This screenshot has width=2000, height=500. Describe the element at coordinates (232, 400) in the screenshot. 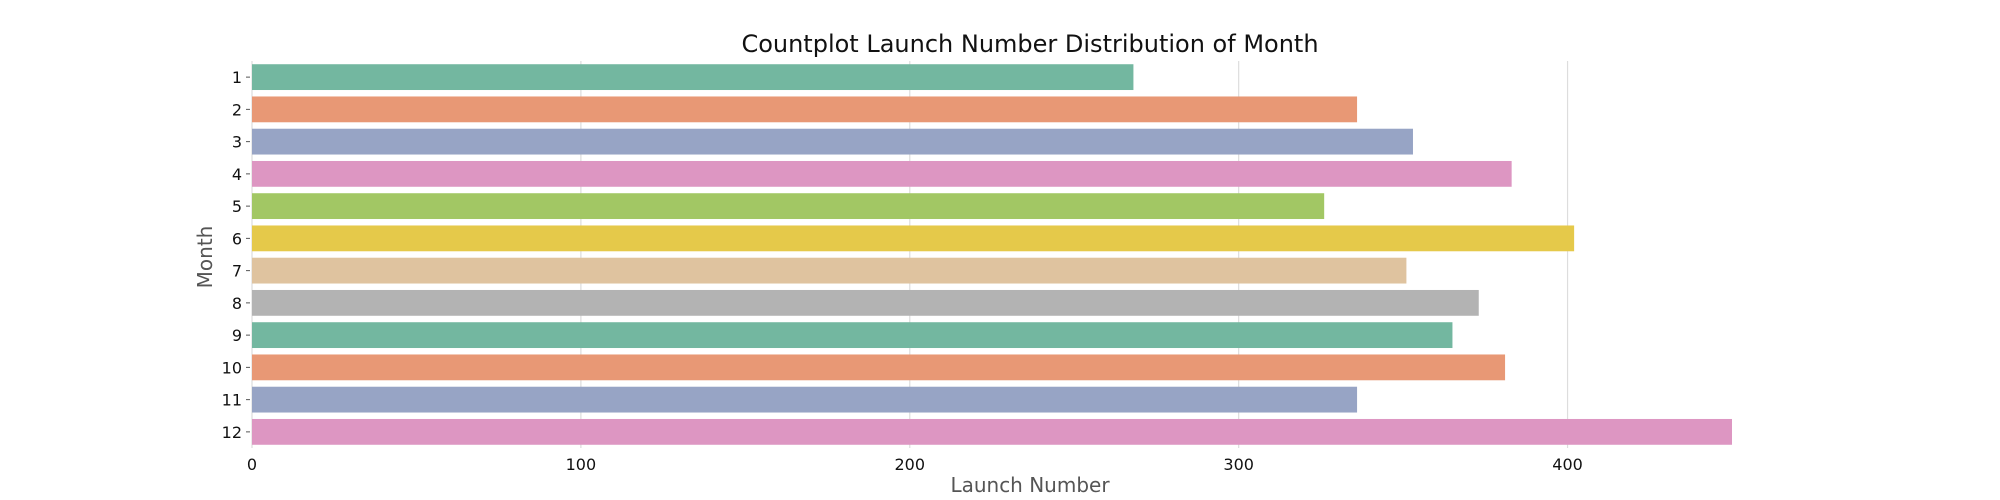

I see `y-tick-label: 11` at that location.